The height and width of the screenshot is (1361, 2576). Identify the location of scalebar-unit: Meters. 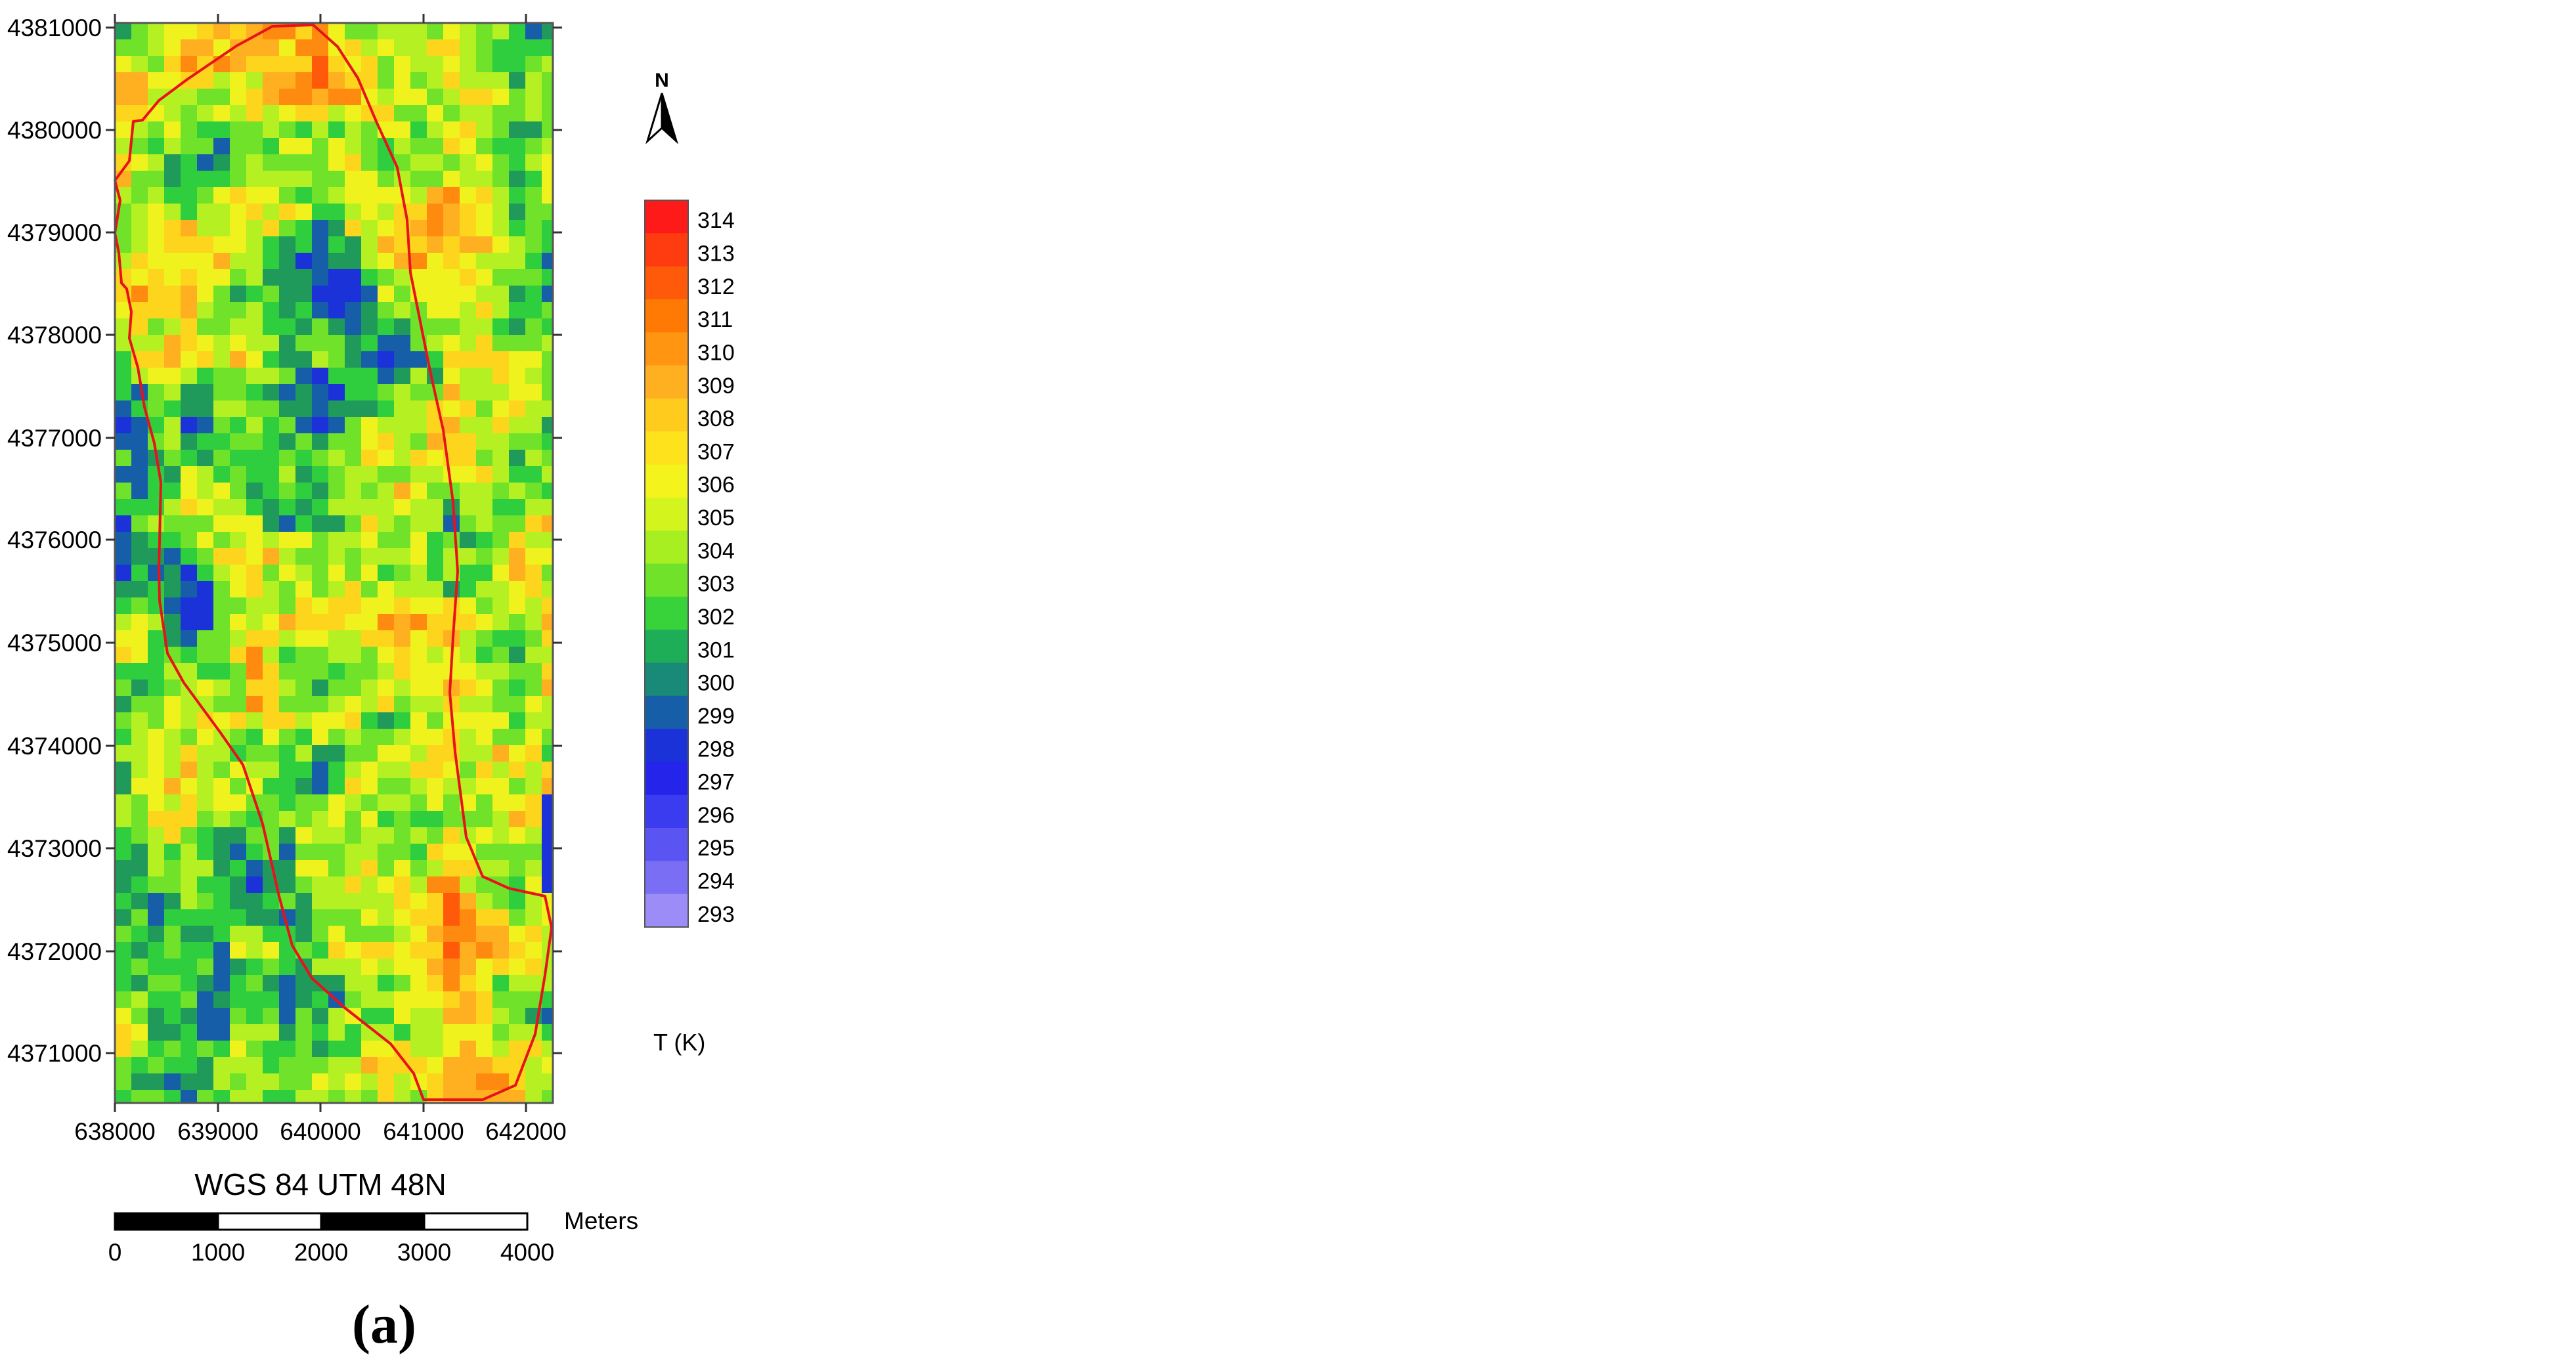
(601, 1220).